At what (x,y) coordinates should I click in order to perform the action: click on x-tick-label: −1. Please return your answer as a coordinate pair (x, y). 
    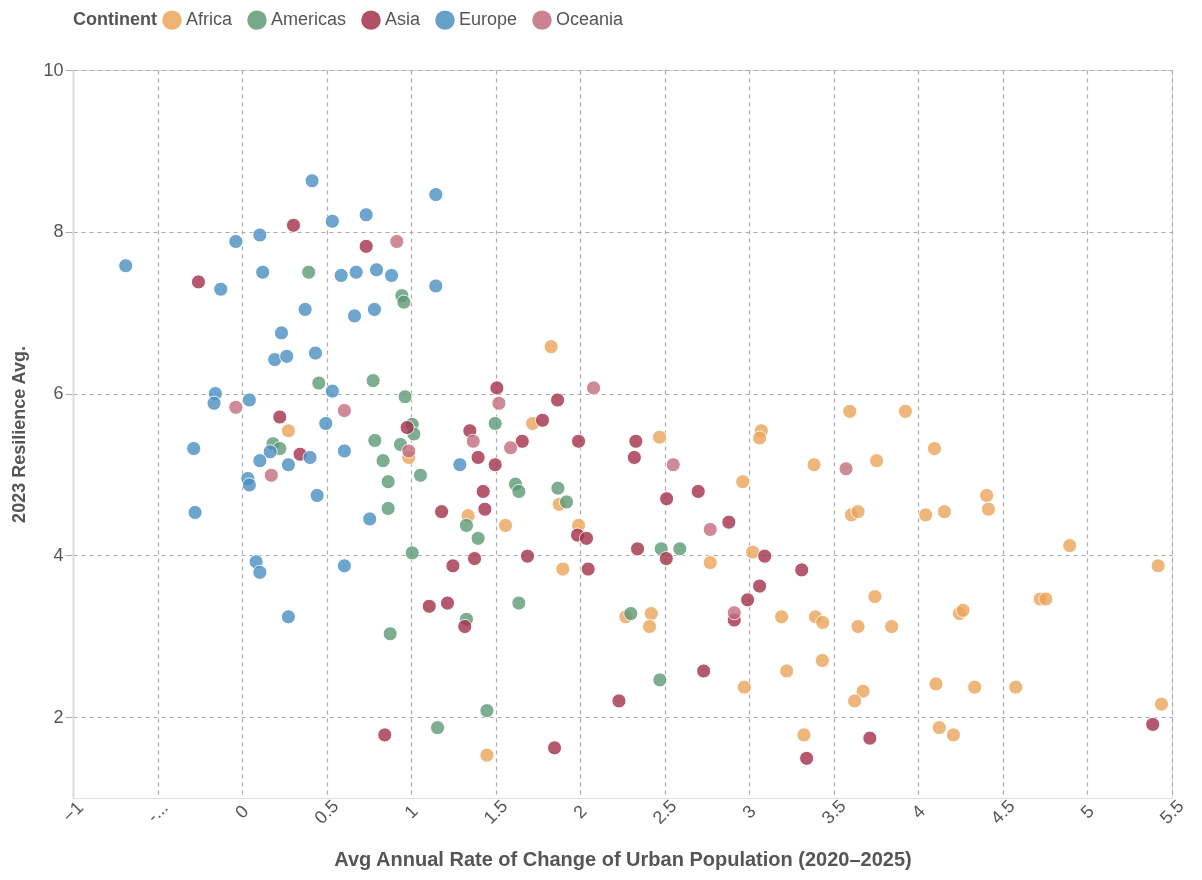
    Looking at the image, I should click on (73, 812).